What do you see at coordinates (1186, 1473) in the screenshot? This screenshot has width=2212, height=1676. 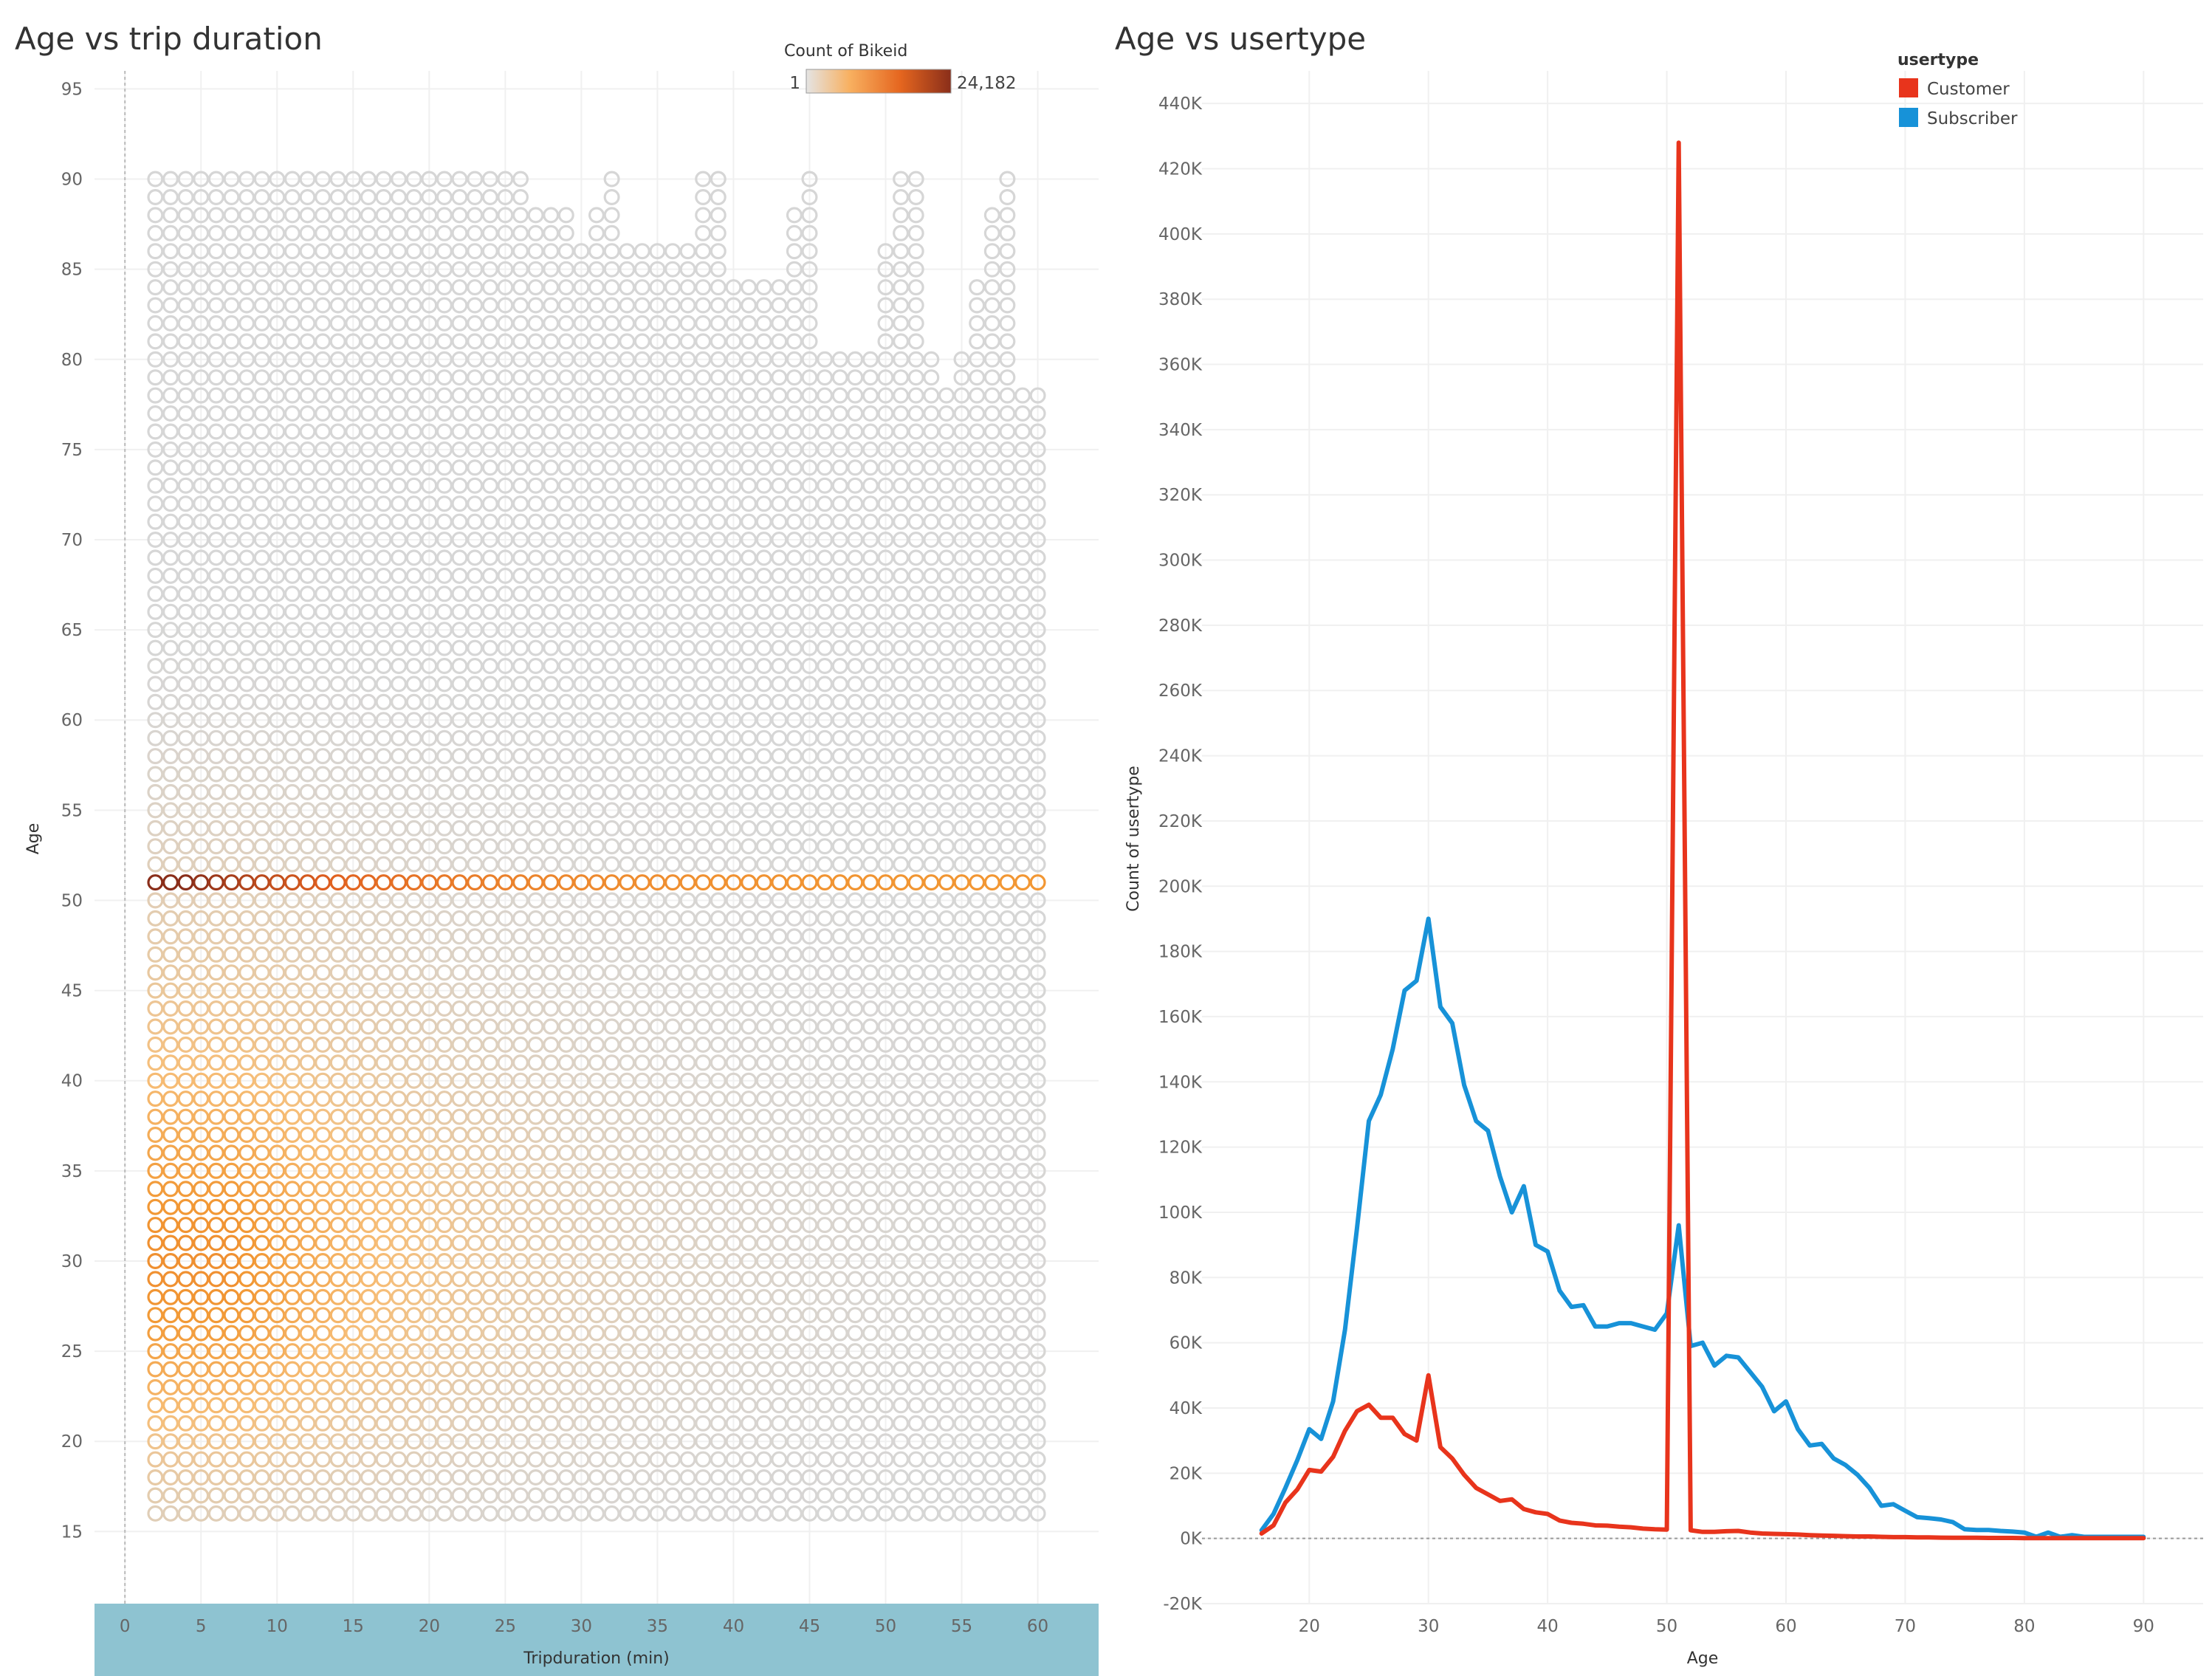 I see `y-tick-label: 20K` at bounding box center [1186, 1473].